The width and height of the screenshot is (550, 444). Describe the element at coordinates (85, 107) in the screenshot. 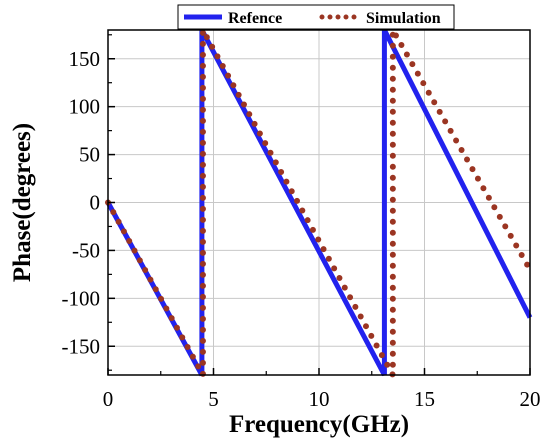

I see `y-tick-label: 100` at that location.